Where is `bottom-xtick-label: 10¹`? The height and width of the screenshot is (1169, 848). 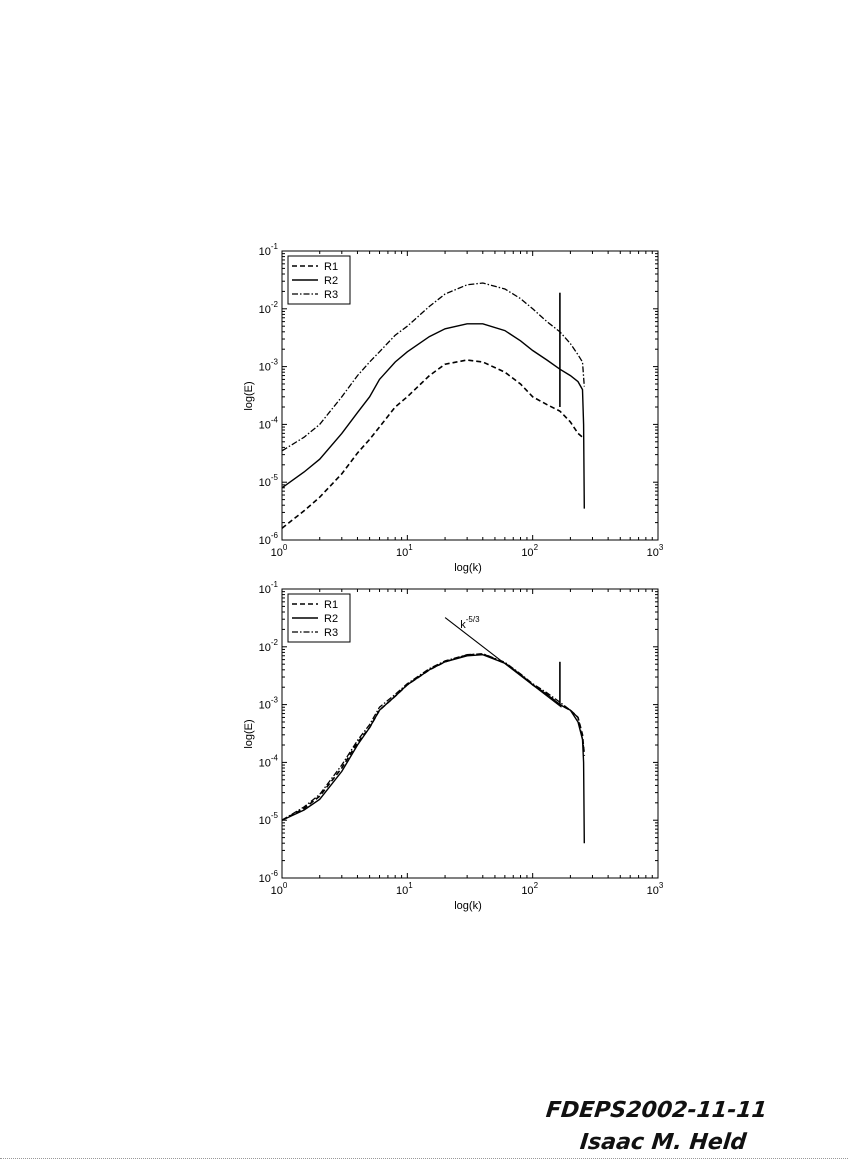 bottom-xtick-label: 10¹ is located at coordinates (404, 889).